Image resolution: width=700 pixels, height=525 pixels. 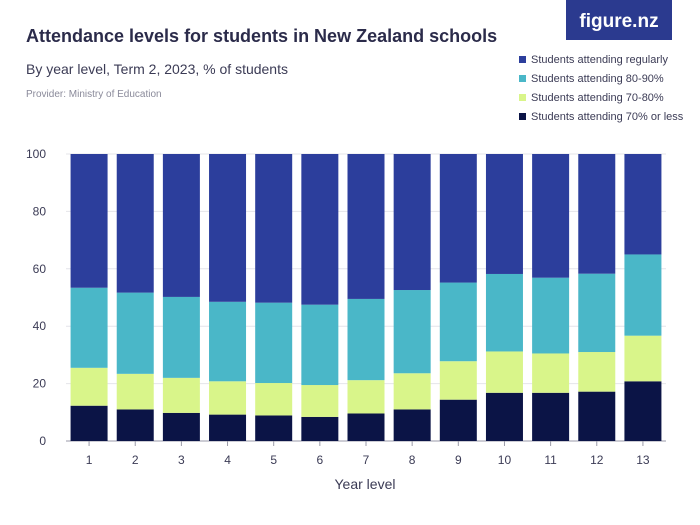 I want to click on y-axis: 0 20 40 60 80 100, so click(x=36, y=297).